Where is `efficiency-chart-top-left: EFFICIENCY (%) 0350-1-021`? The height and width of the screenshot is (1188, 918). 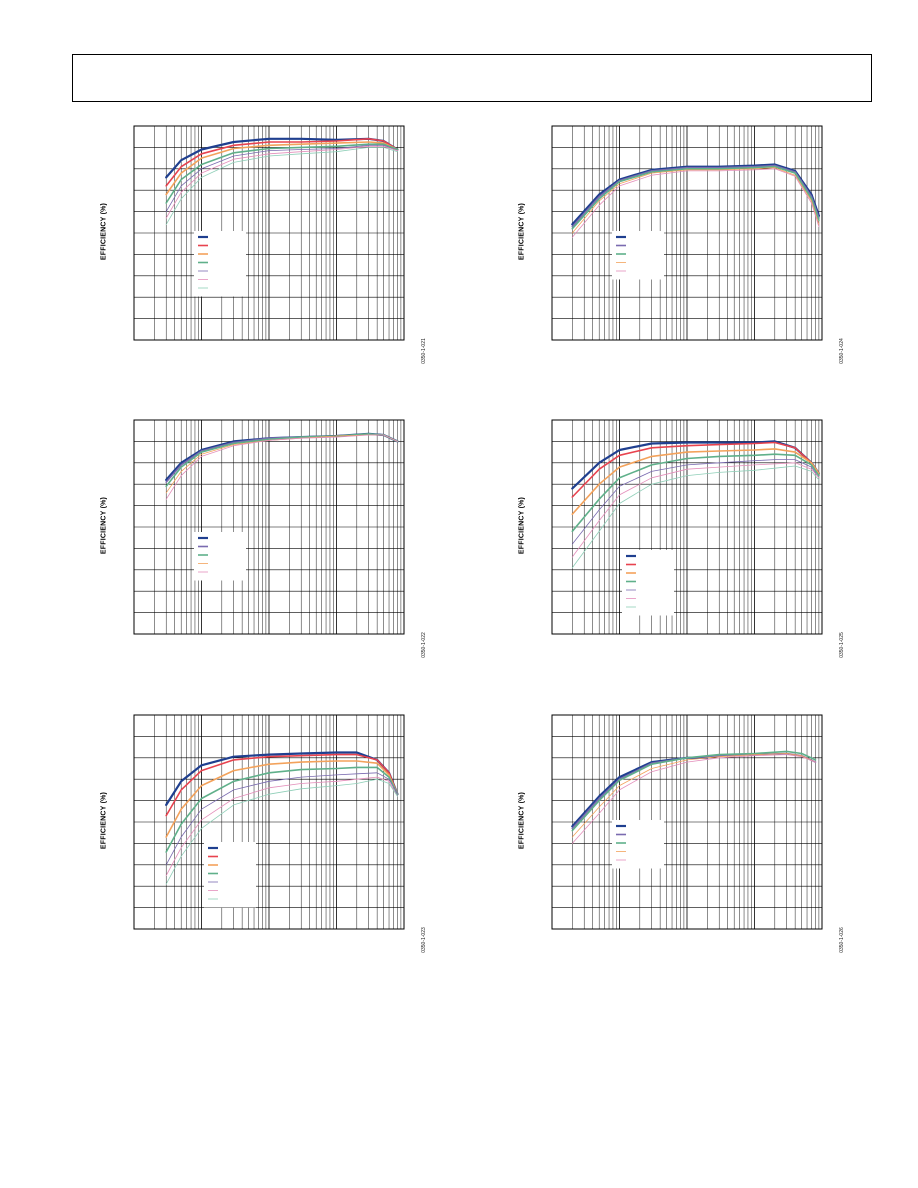 efficiency-chart-top-left: EFFICIENCY (%) 0350-1-021 is located at coordinates (264, 244).